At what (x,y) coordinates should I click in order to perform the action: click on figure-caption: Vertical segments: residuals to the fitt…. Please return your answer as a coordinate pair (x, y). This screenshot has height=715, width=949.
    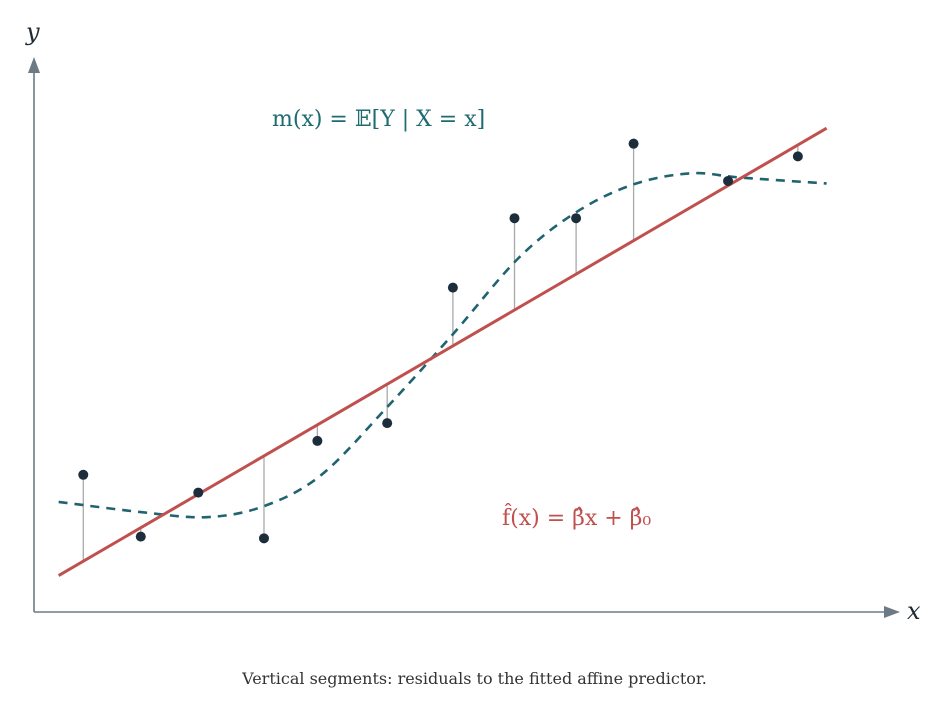
    Looking at the image, I should click on (474, 678).